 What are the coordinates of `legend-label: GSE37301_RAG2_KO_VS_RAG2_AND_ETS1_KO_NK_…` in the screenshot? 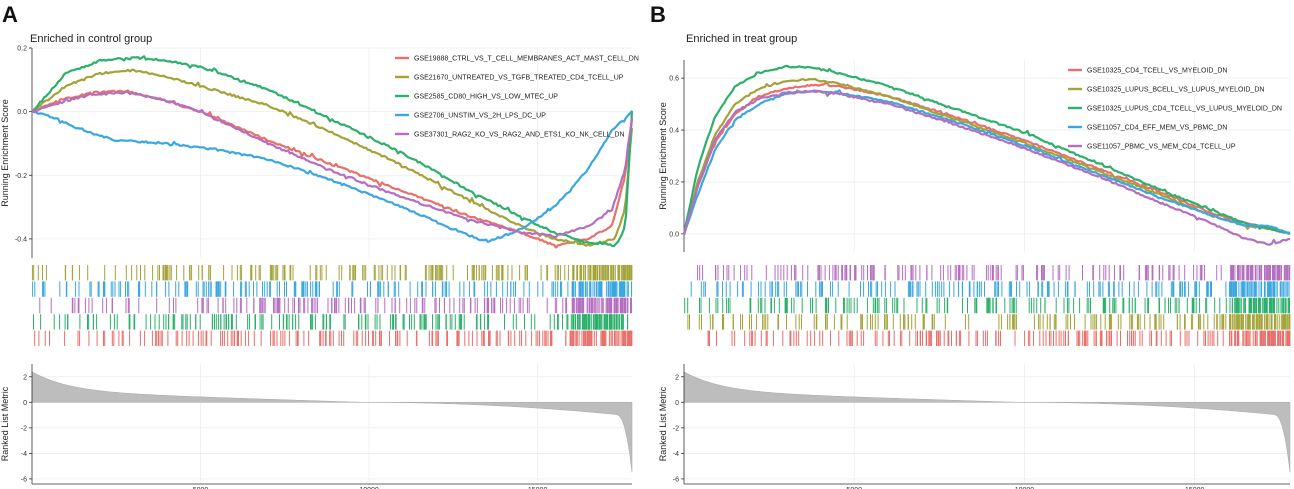 It's located at (519, 135).